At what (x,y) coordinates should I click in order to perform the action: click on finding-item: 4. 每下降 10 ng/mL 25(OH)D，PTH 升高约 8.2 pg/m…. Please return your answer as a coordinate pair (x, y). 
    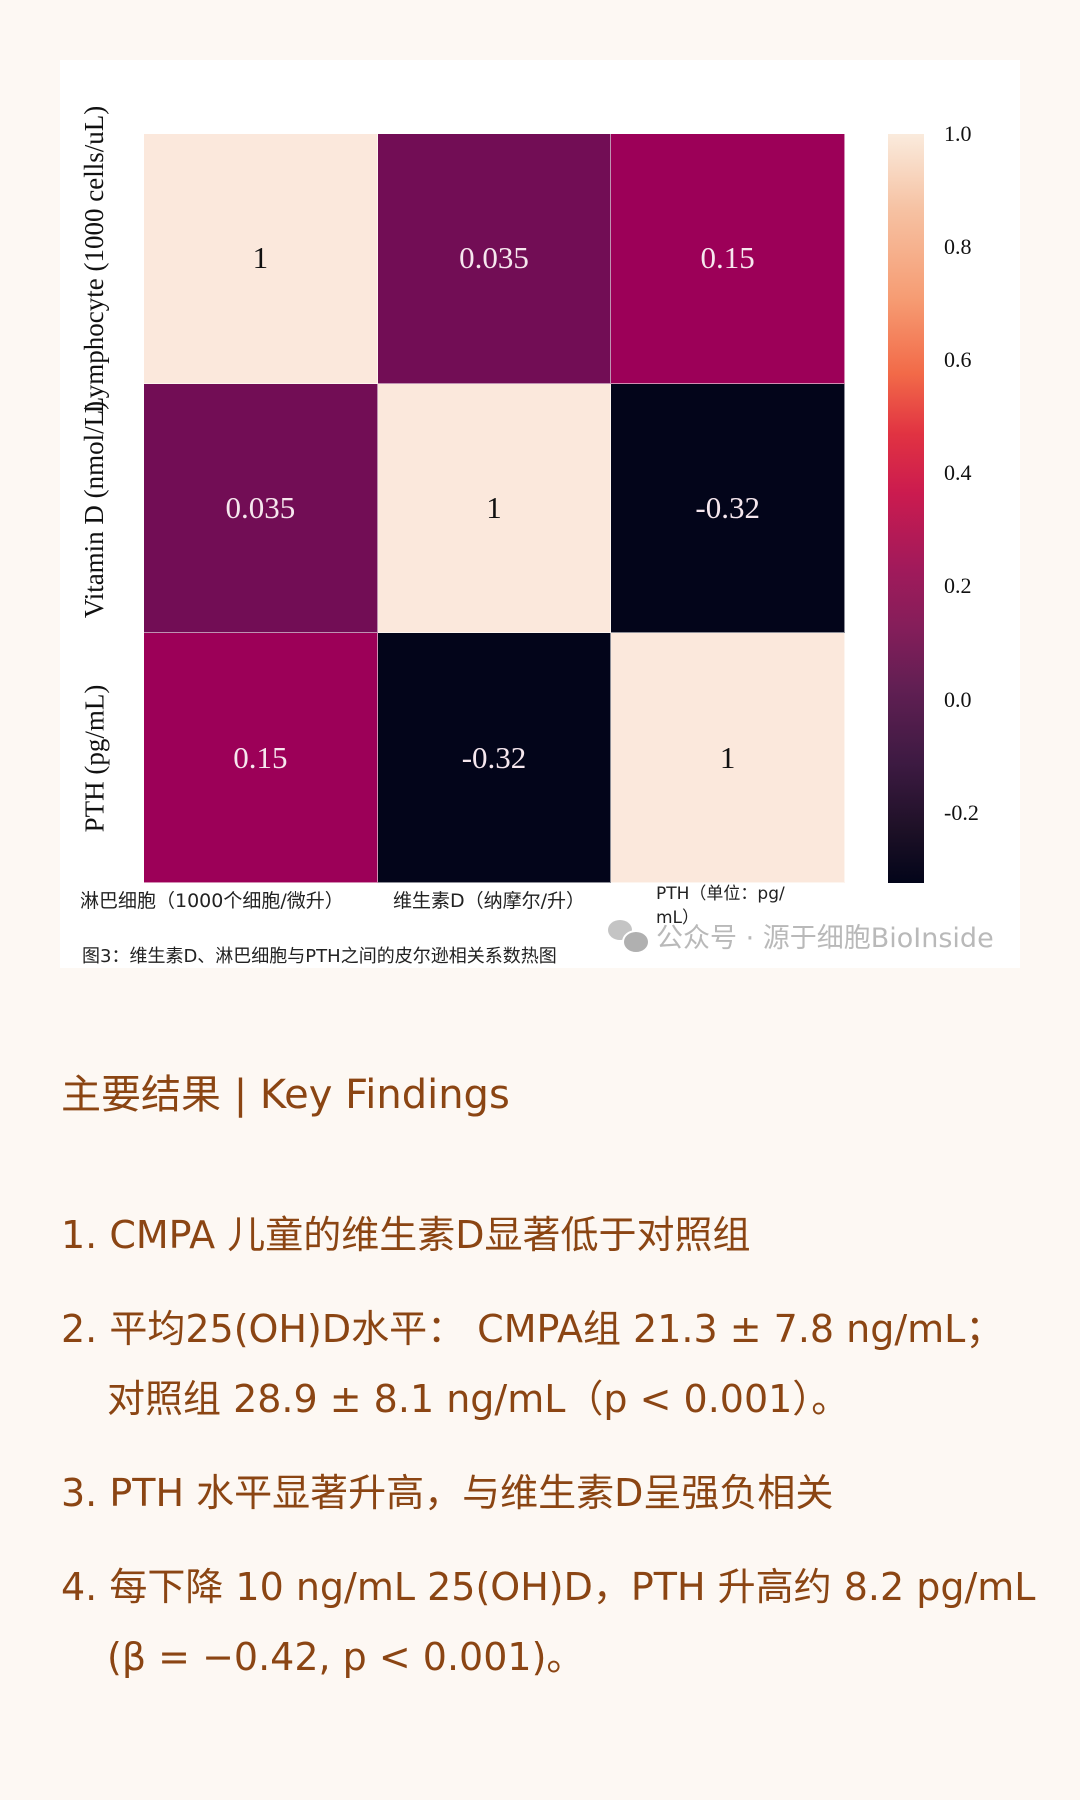
    Looking at the image, I should click on (548, 1622).